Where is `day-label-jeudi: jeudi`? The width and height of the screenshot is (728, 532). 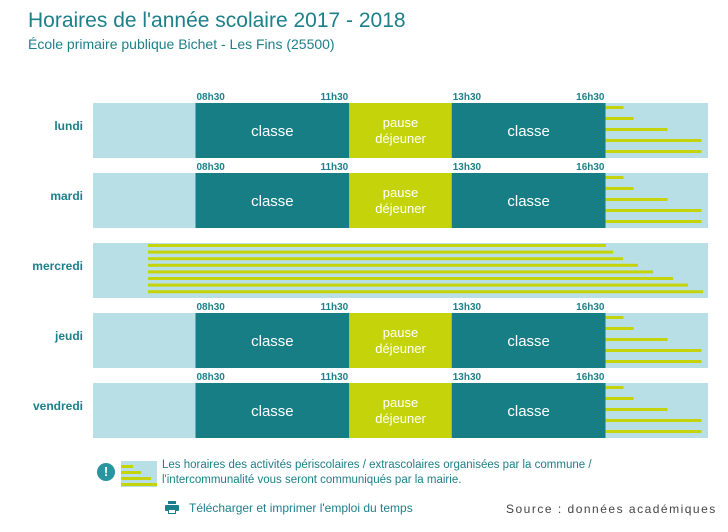
day-label-jeudi: jeudi is located at coordinates (68, 336).